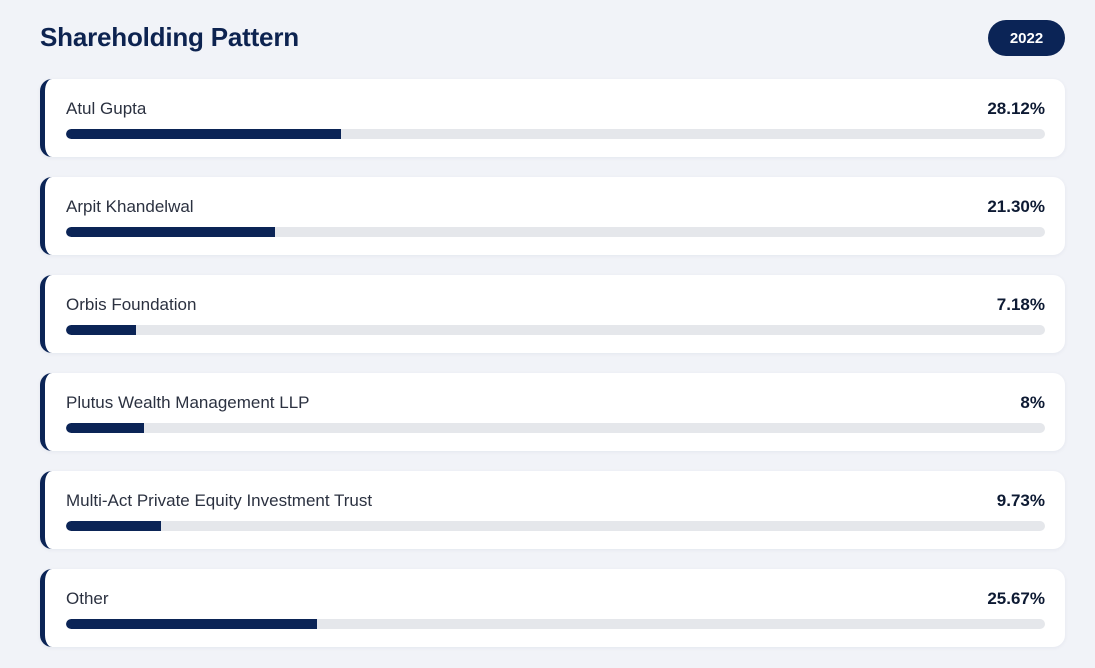 The height and width of the screenshot is (668, 1095). Describe the element at coordinates (1016, 598) in the screenshot. I see `shareholder-percent: 25.67%` at that location.